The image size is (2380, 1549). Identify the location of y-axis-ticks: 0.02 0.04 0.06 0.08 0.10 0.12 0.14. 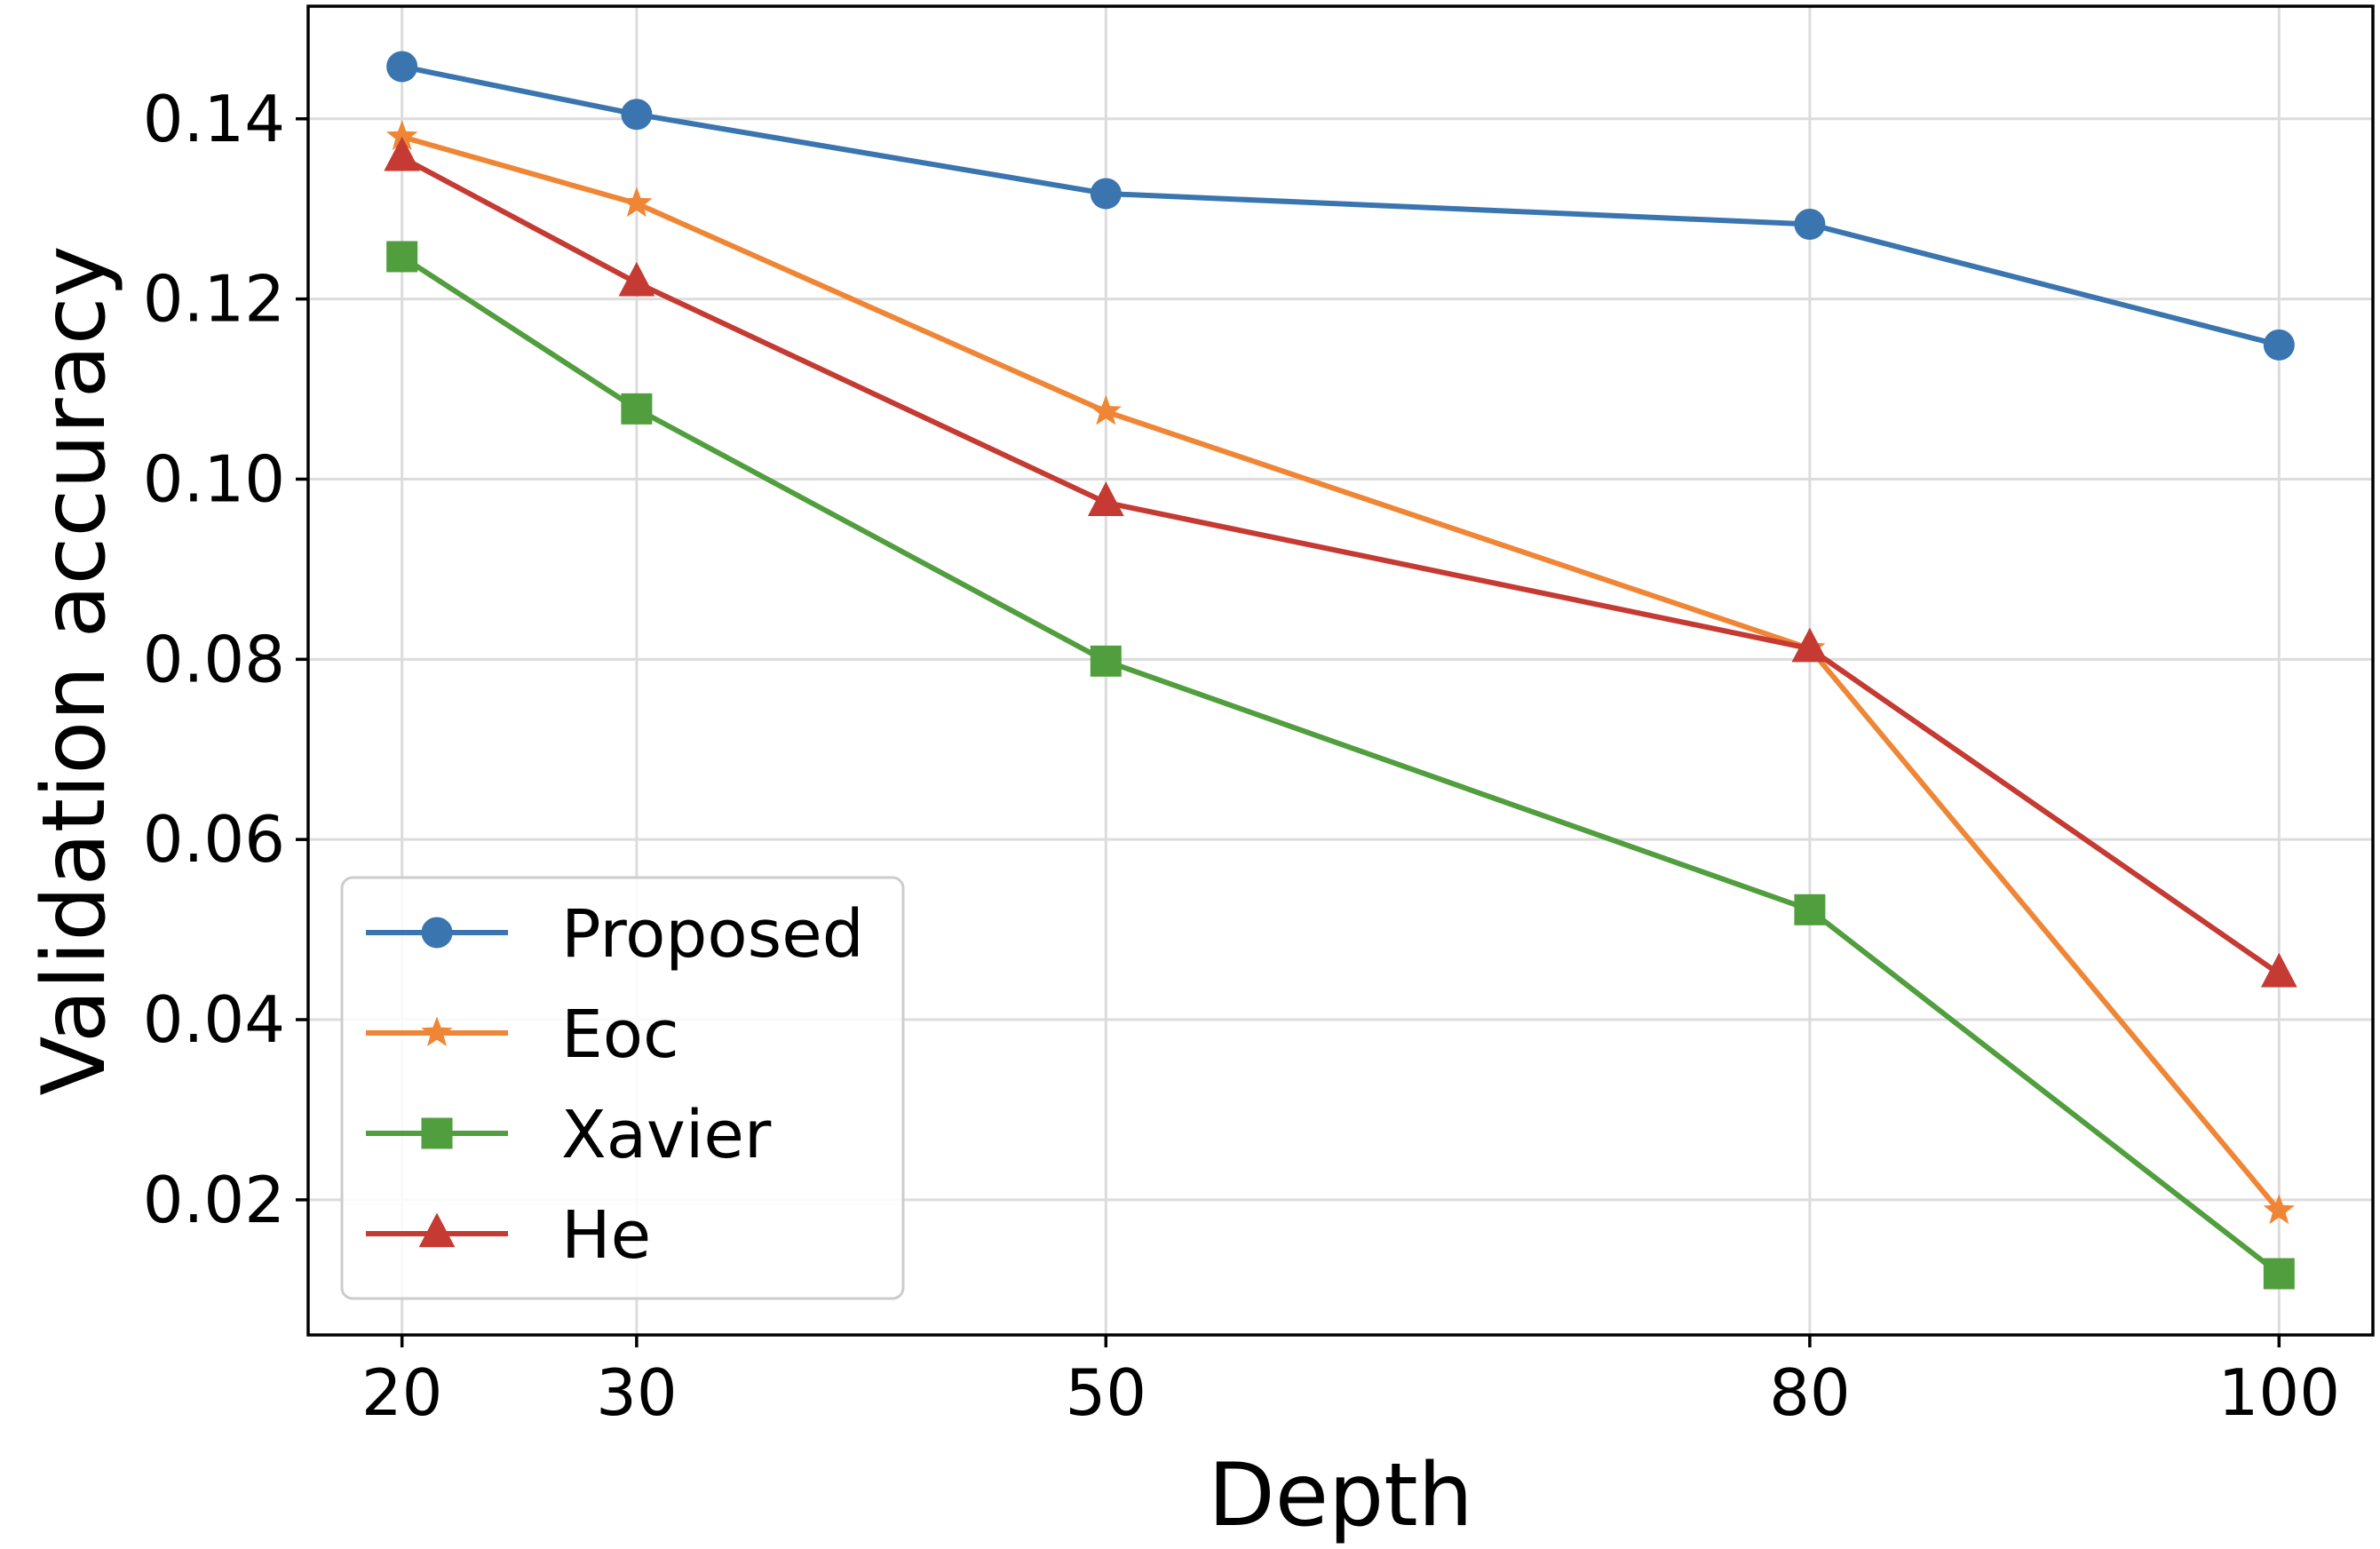
(225, 659).